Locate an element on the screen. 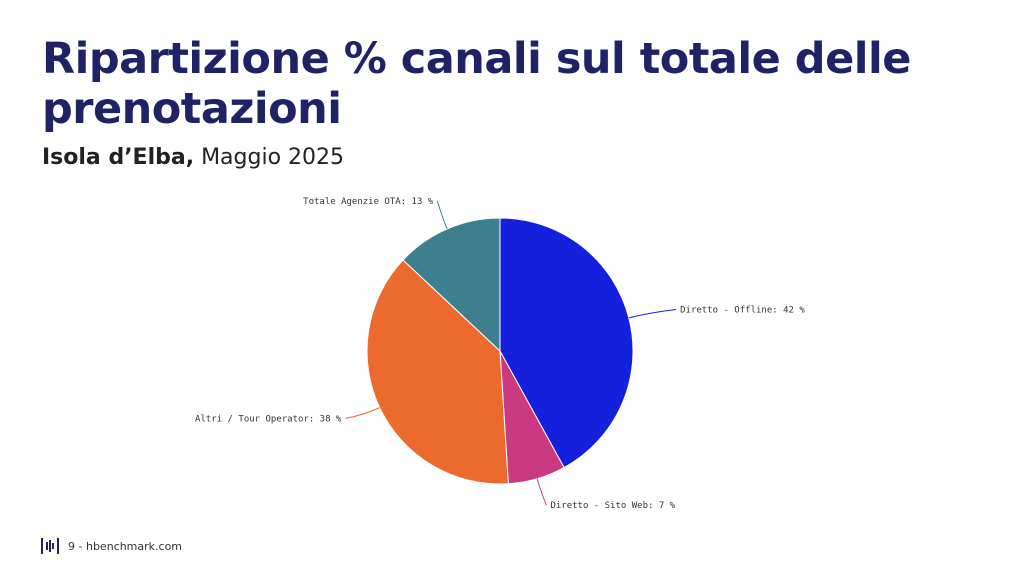  slice-label: Diretto - Sito Web: 7 % is located at coordinates (612, 506).